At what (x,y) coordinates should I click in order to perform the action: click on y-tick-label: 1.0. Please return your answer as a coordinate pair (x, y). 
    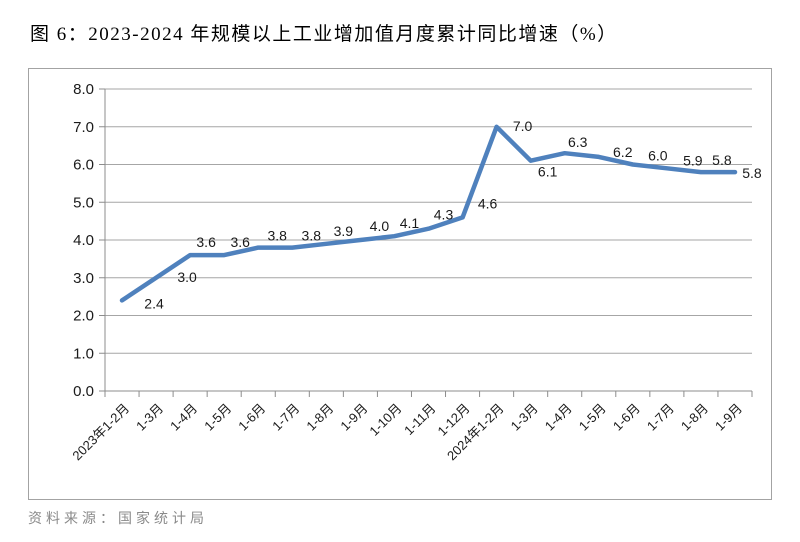
    Looking at the image, I should click on (83, 353).